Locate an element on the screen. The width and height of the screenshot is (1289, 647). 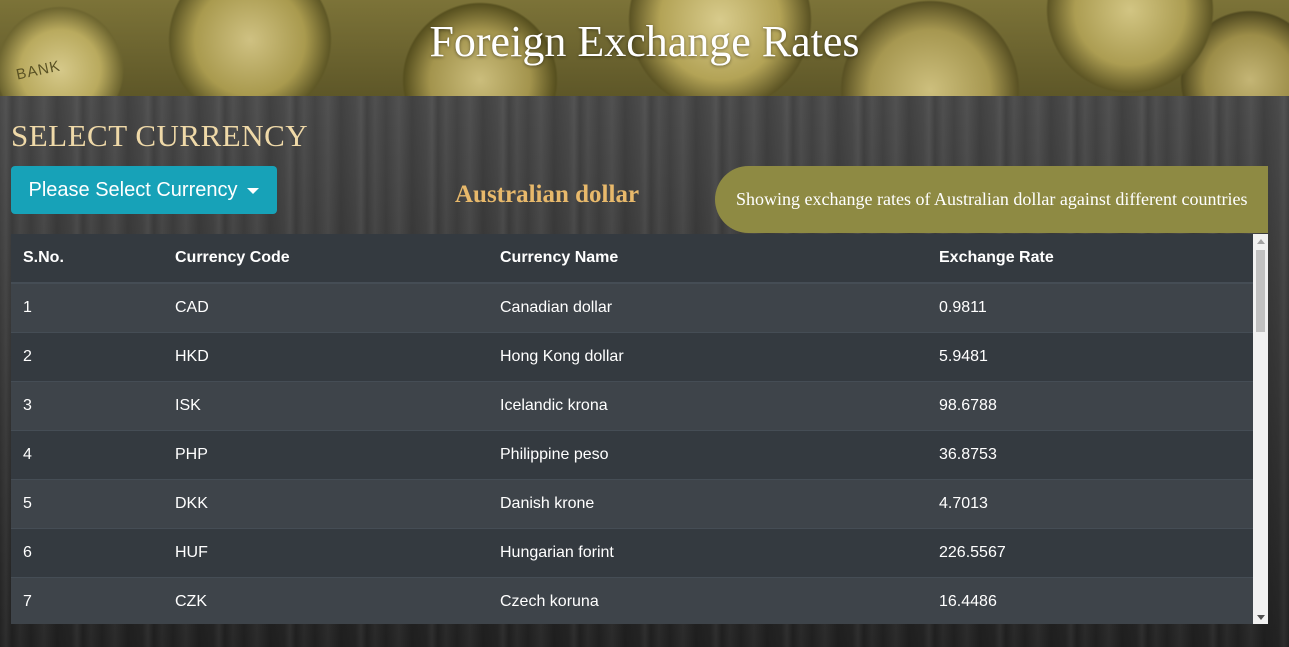
selected-currency-label: Australian dollar is located at coordinates (547, 194).